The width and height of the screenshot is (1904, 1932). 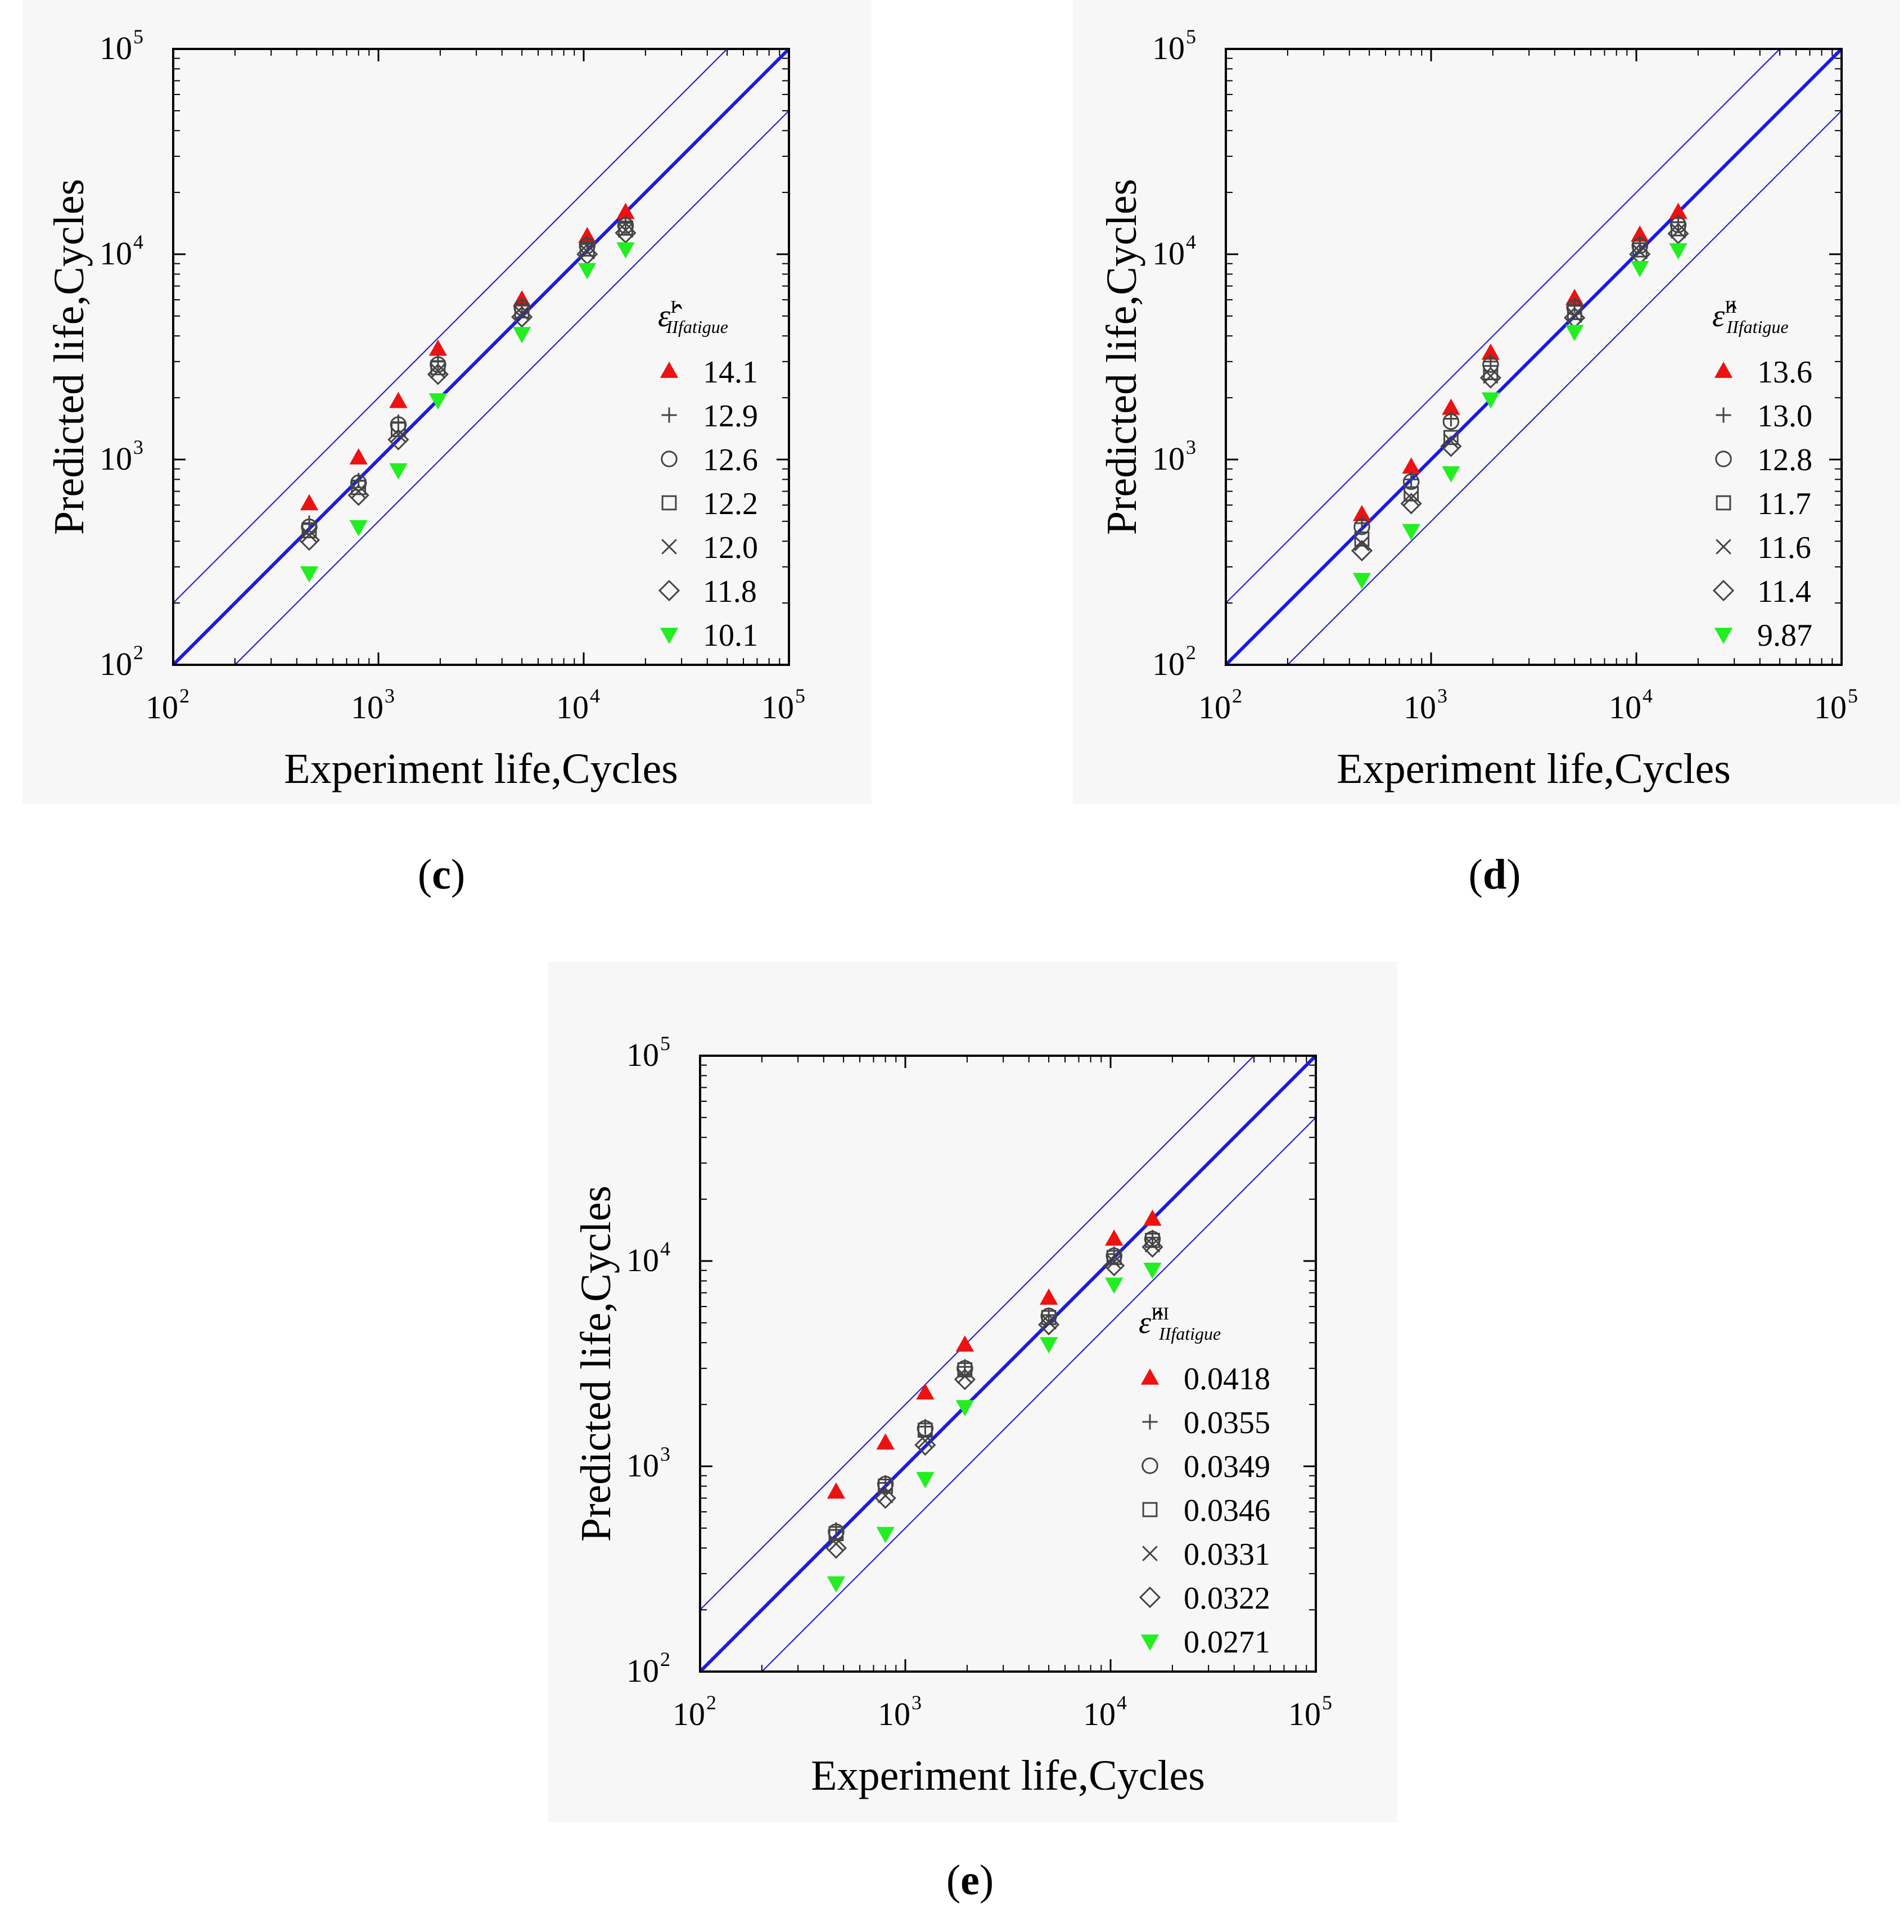 I want to click on ticks-c, so click(x=481, y=357).